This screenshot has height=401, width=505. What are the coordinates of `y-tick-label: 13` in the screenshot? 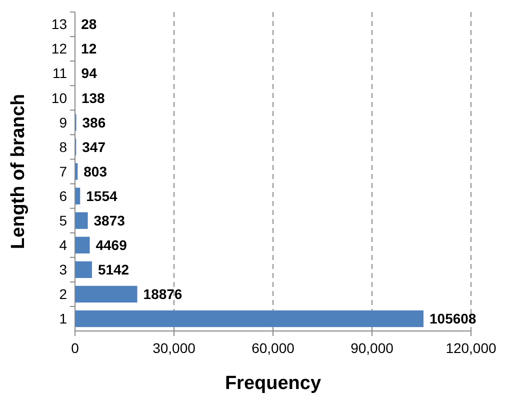 It's located at (59, 24).